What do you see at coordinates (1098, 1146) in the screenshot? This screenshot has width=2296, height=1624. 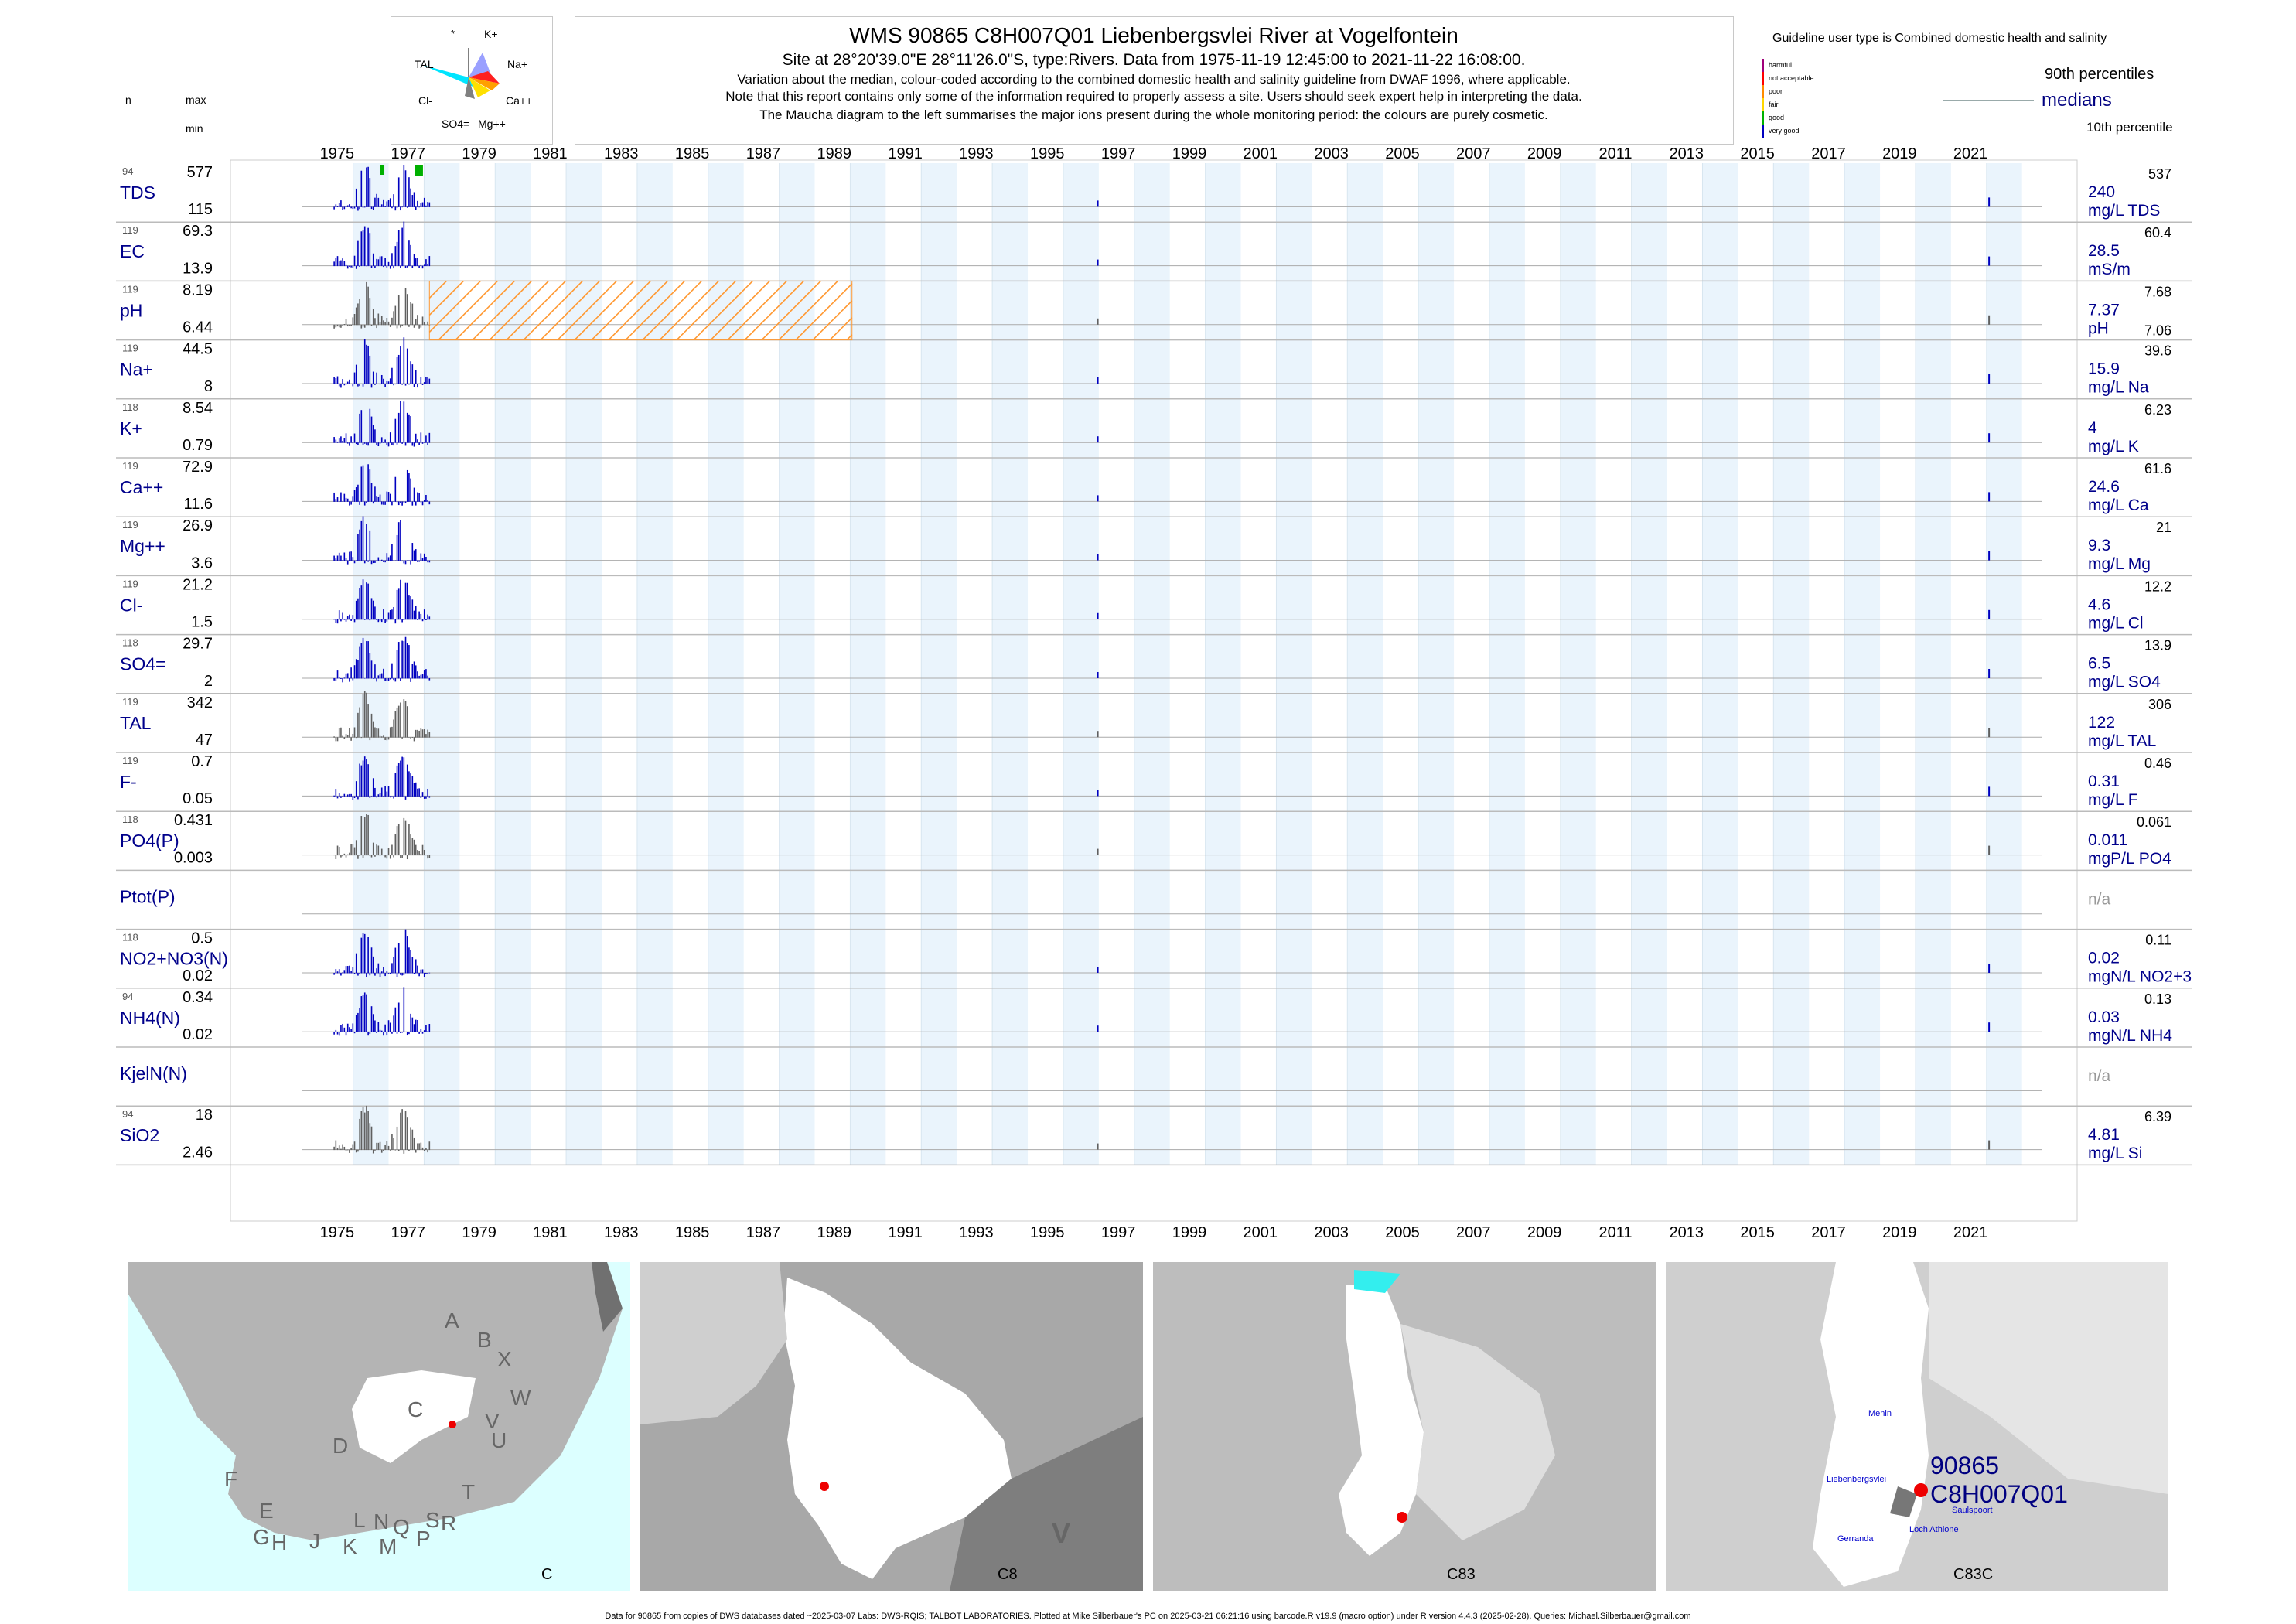 I see `bar-isolated-sio2` at bounding box center [1098, 1146].